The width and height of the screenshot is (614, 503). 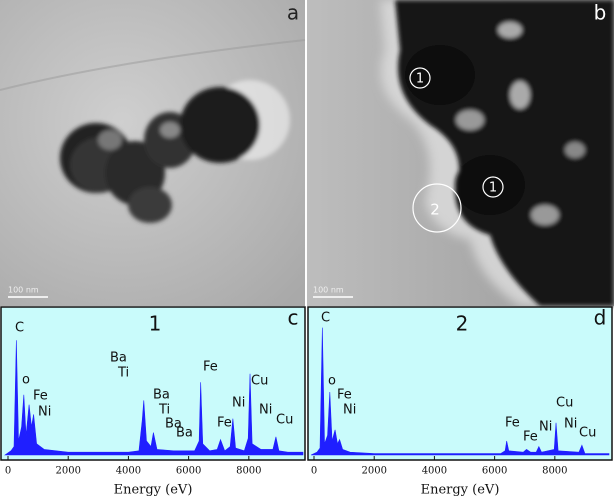 I want to click on panel-label: a, so click(x=293, y=13).